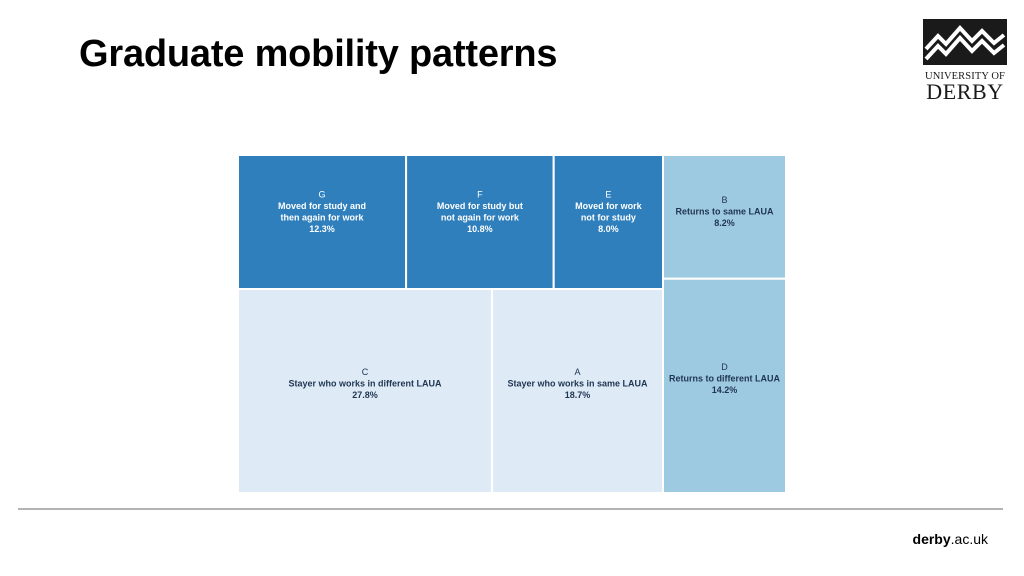  Describe the element at coordinates (365, 395) in the screenshot. I see `cell-percent-label: 27.8%` at that location.